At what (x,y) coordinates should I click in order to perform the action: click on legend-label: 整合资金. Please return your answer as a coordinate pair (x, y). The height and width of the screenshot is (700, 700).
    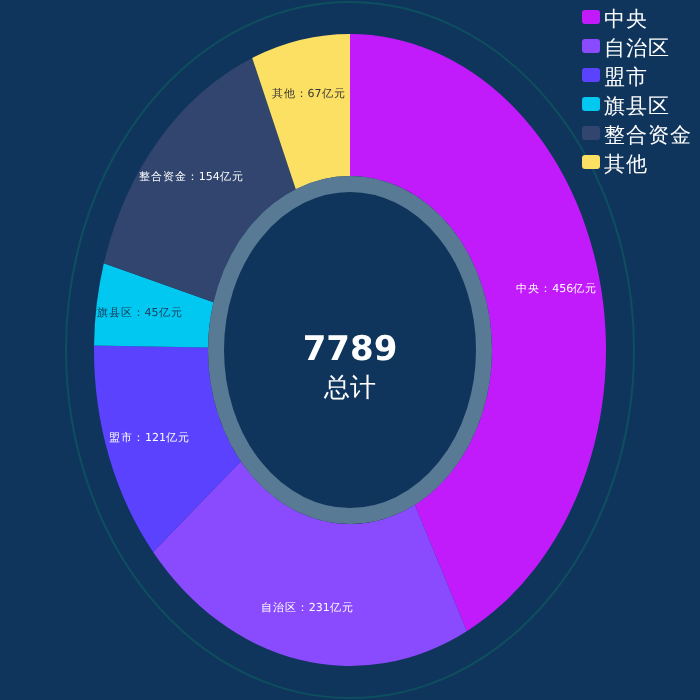
    Looking at the image, I should click on (648, 135).